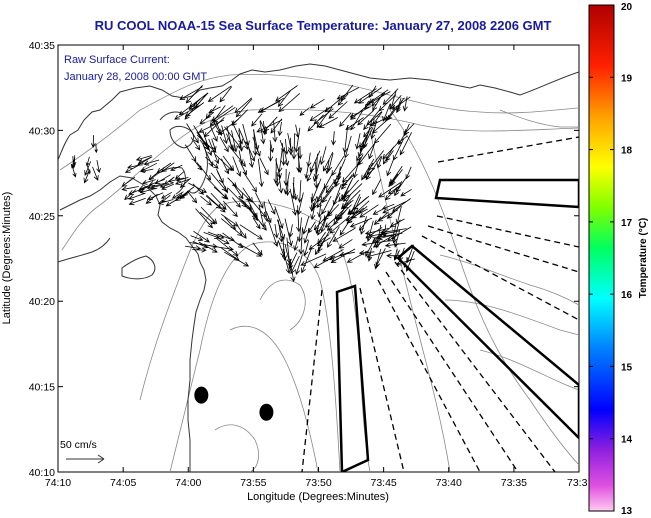 The width and height of the screenshot is (651, 518). What do you see at coordinates (78, 445) in the screenshot?
I see `scale-label: 50 cm/s` at bounding box center [78, 445].